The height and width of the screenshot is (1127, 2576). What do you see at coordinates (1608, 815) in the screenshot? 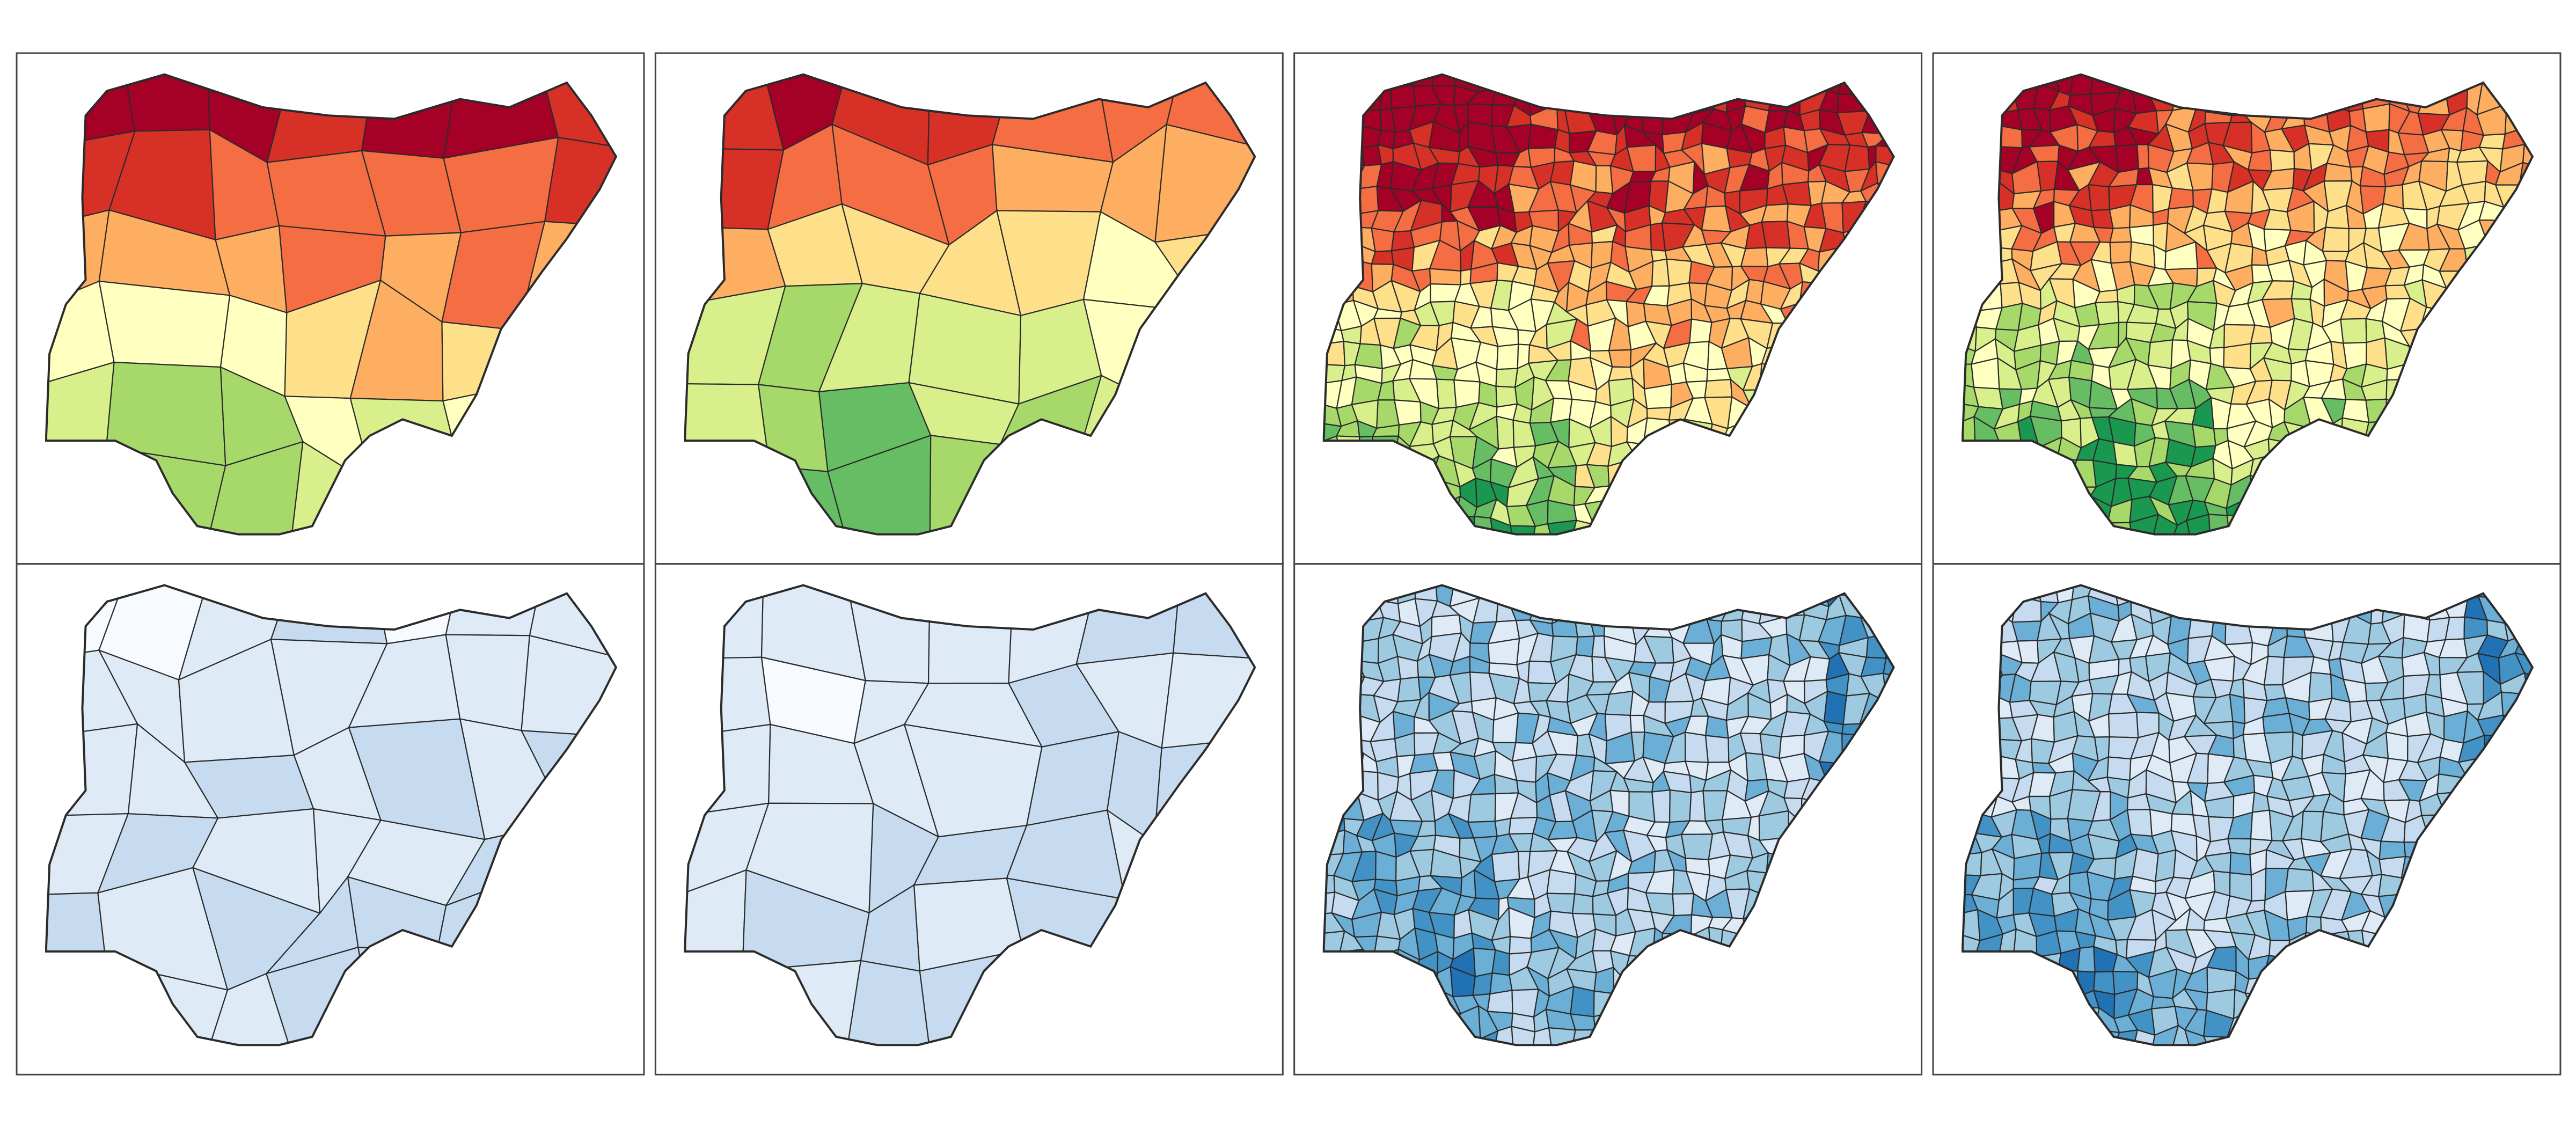
I see `regions` at bounding box center [1608, 815].